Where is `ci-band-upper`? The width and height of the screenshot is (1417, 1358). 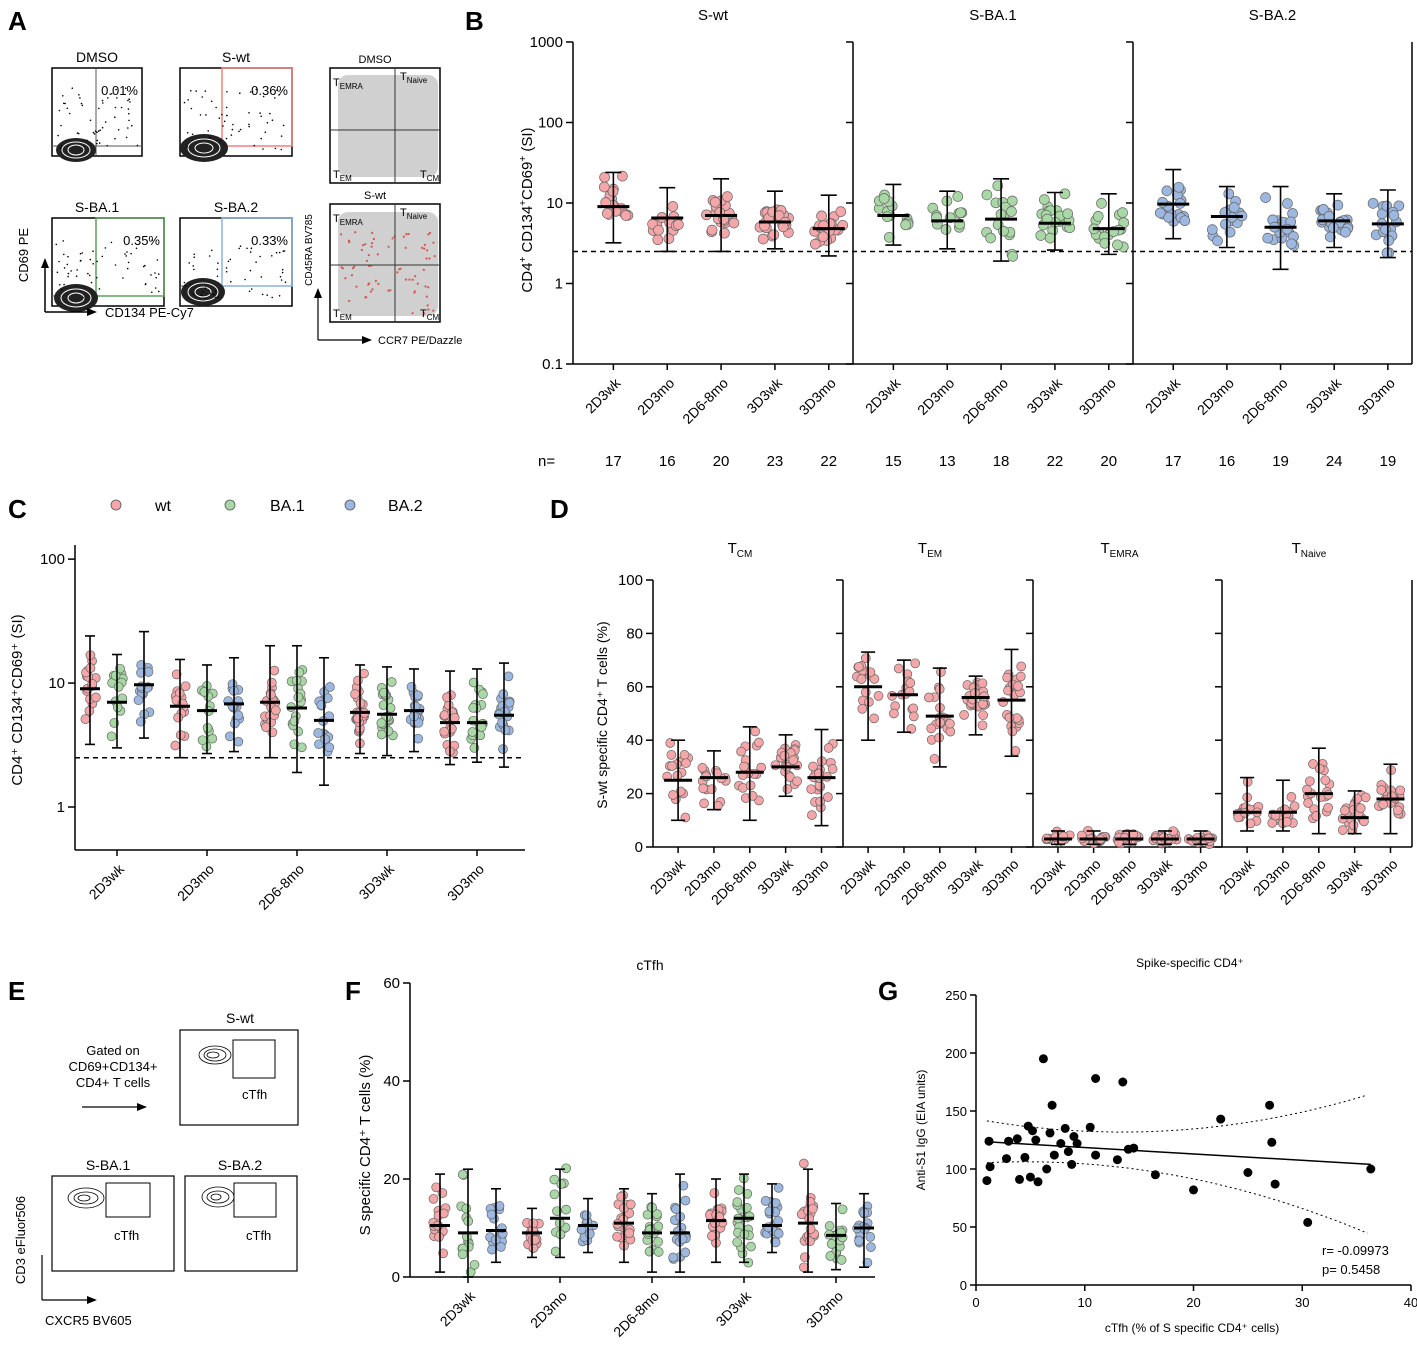
ci-band-upper is located at coordinates (1177, 1113).